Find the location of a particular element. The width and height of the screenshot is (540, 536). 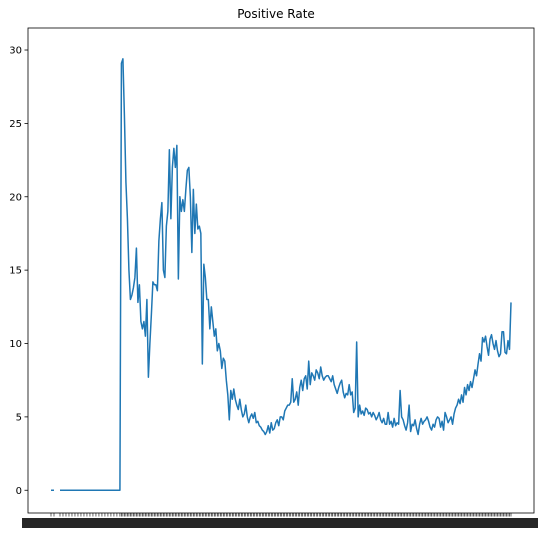

y-tick-label: 0 is located at coordinates (19, 491).